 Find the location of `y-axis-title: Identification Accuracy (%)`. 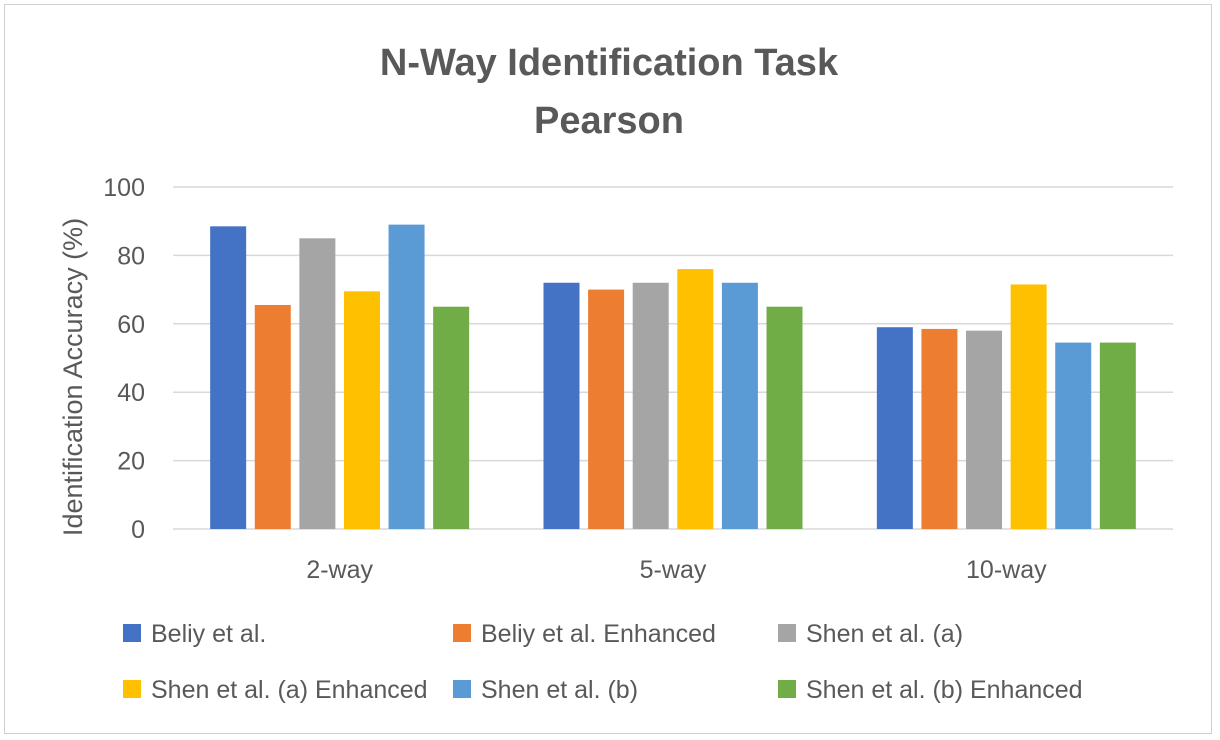

y-axis-title: Identification Accuracy (%) is located at coordinates (73, 377).